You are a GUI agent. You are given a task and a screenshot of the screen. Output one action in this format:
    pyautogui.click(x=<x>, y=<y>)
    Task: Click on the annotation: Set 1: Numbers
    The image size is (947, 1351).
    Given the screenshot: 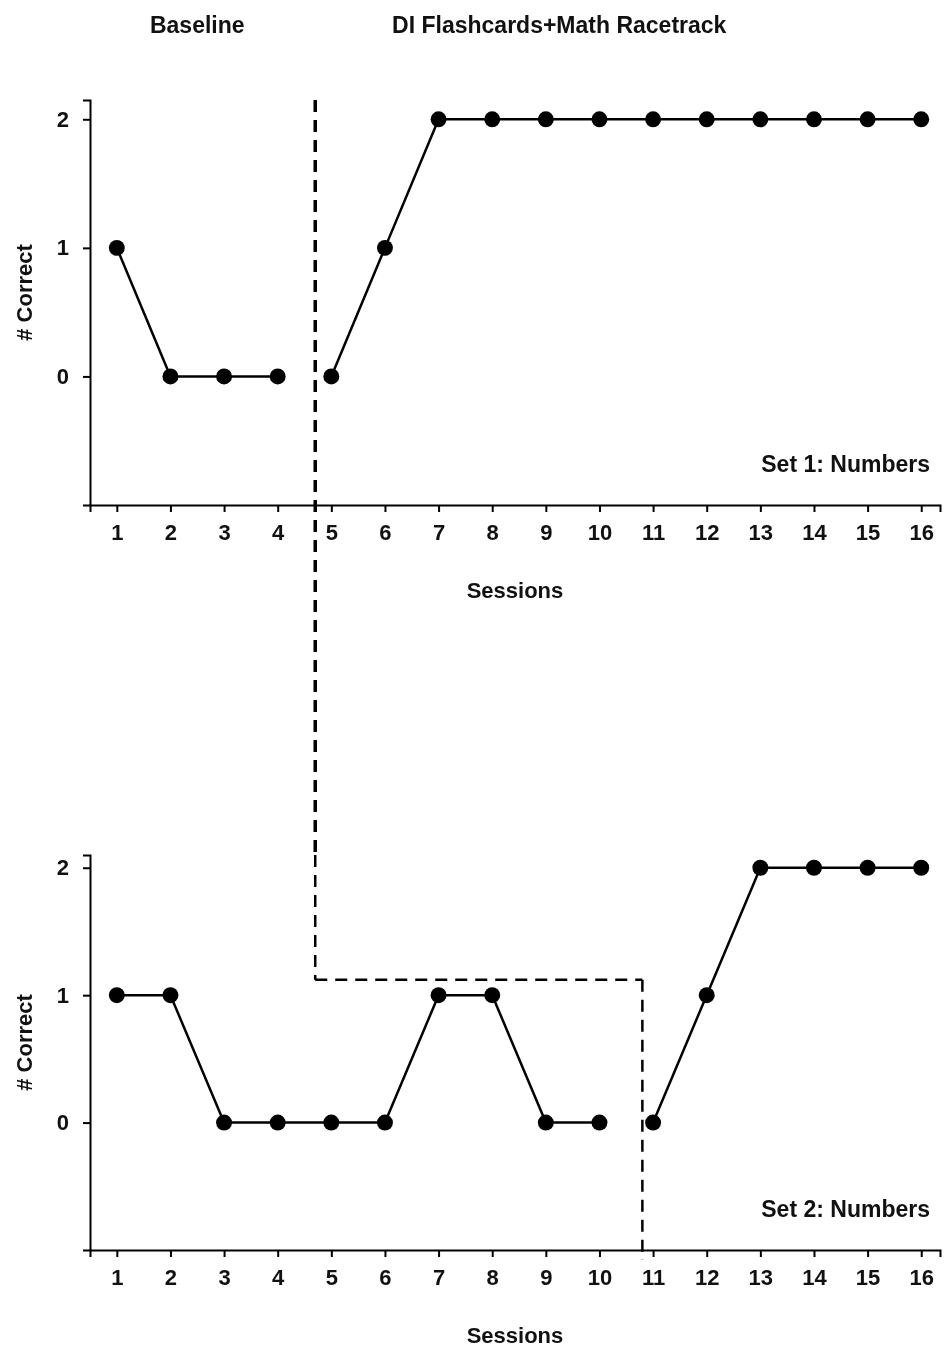 What is the action you would take?
    pyautogui.click(x=845, y=464)
    